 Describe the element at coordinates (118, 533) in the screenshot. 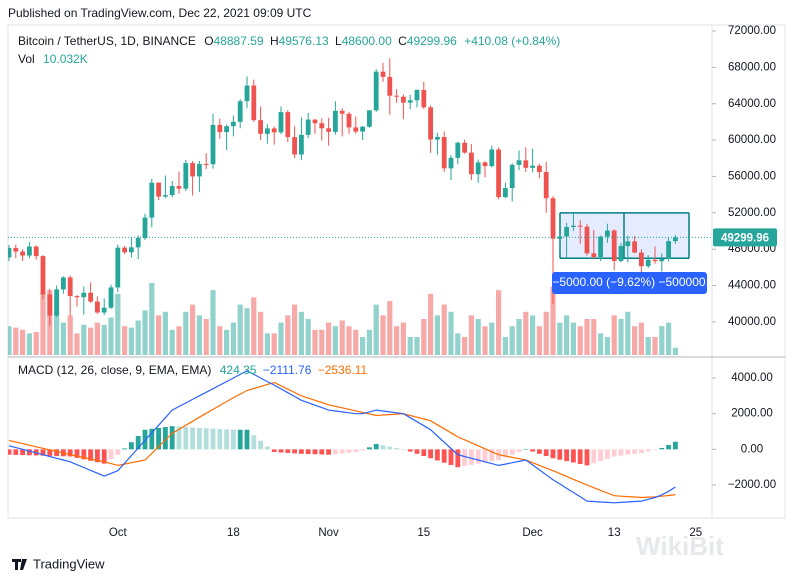

I see `x-tick-label: Oct` at that location.